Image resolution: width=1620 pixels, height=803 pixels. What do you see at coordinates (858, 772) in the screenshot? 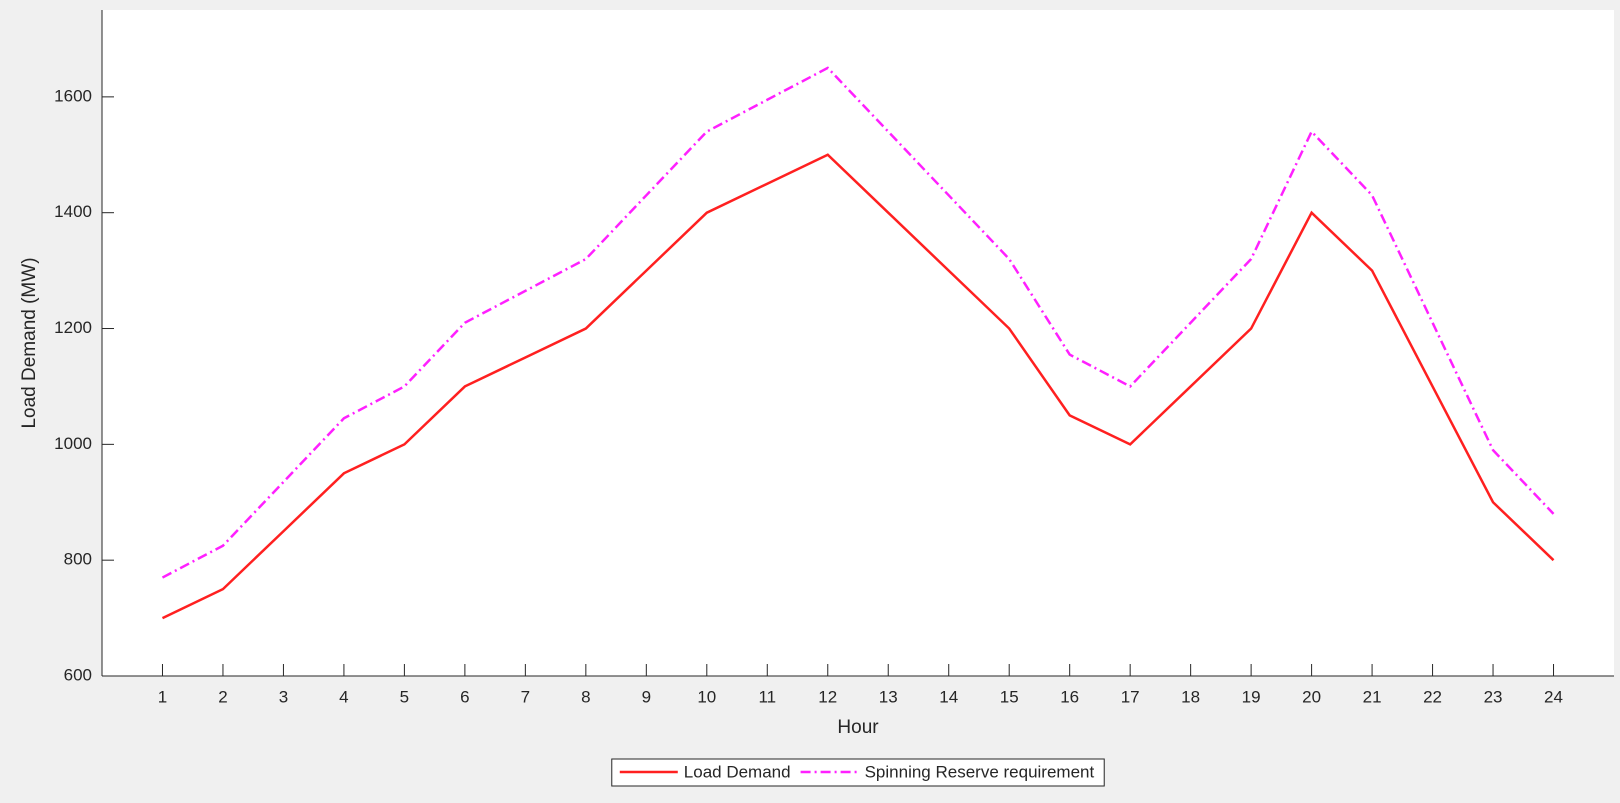
I see `legend-box` at bounding box center [858, 772].